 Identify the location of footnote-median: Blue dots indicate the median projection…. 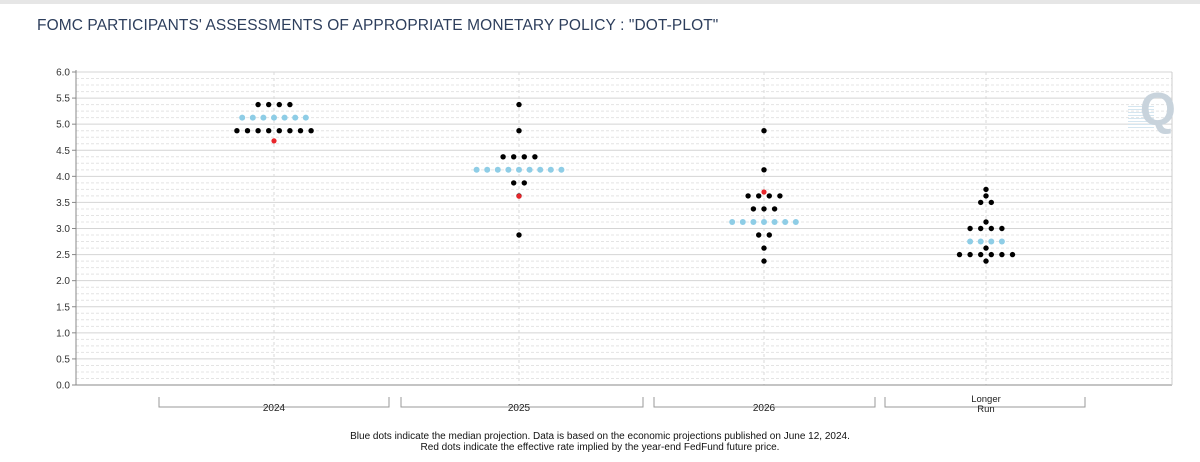
(600, 436).